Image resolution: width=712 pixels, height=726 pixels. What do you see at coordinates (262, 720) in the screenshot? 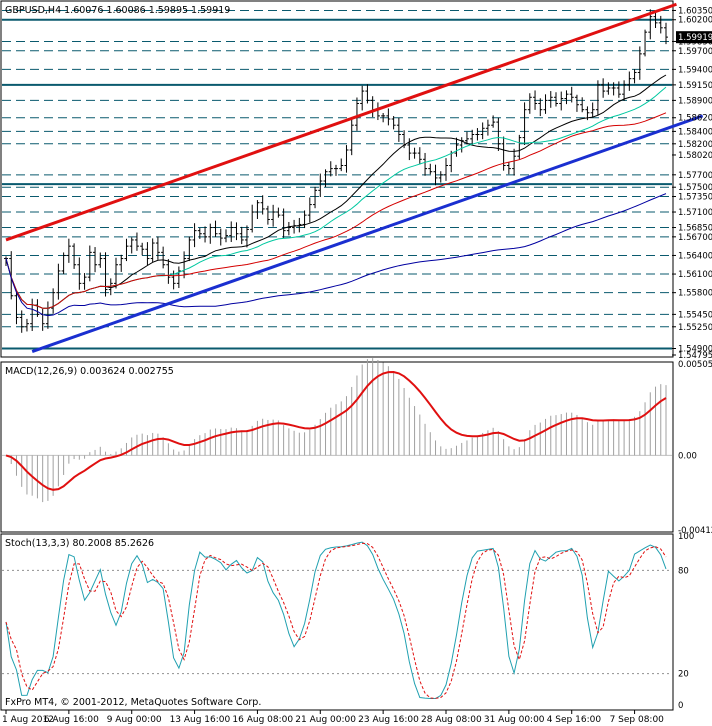
I see `time-tick-label: 16 Aug 08:00` at bounding box center [262, 720].